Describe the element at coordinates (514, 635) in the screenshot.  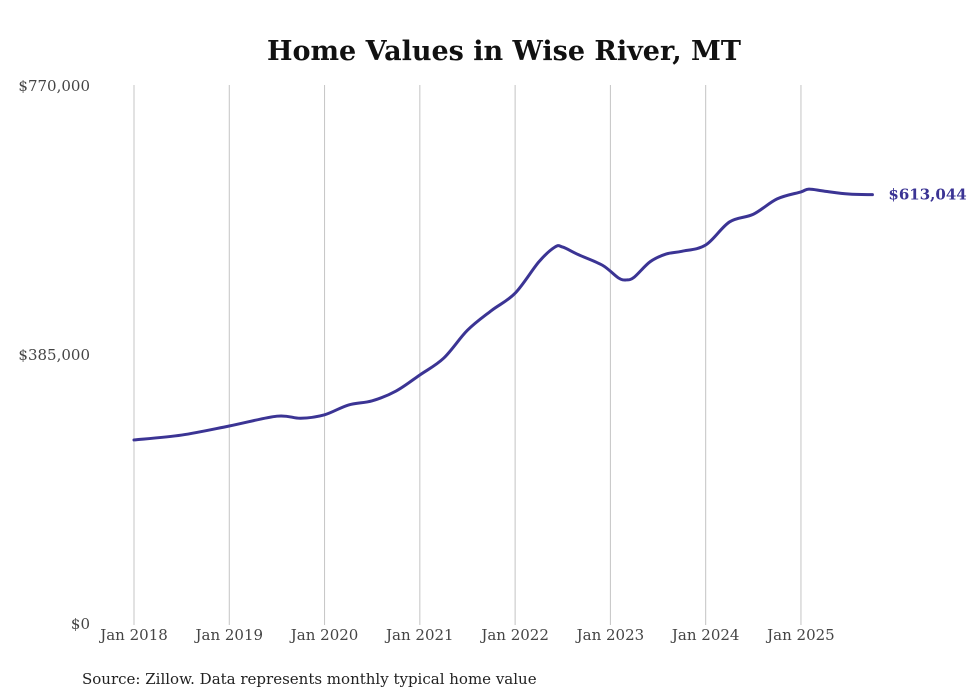
I see `x-tick-label: Jan 2022` at that location.